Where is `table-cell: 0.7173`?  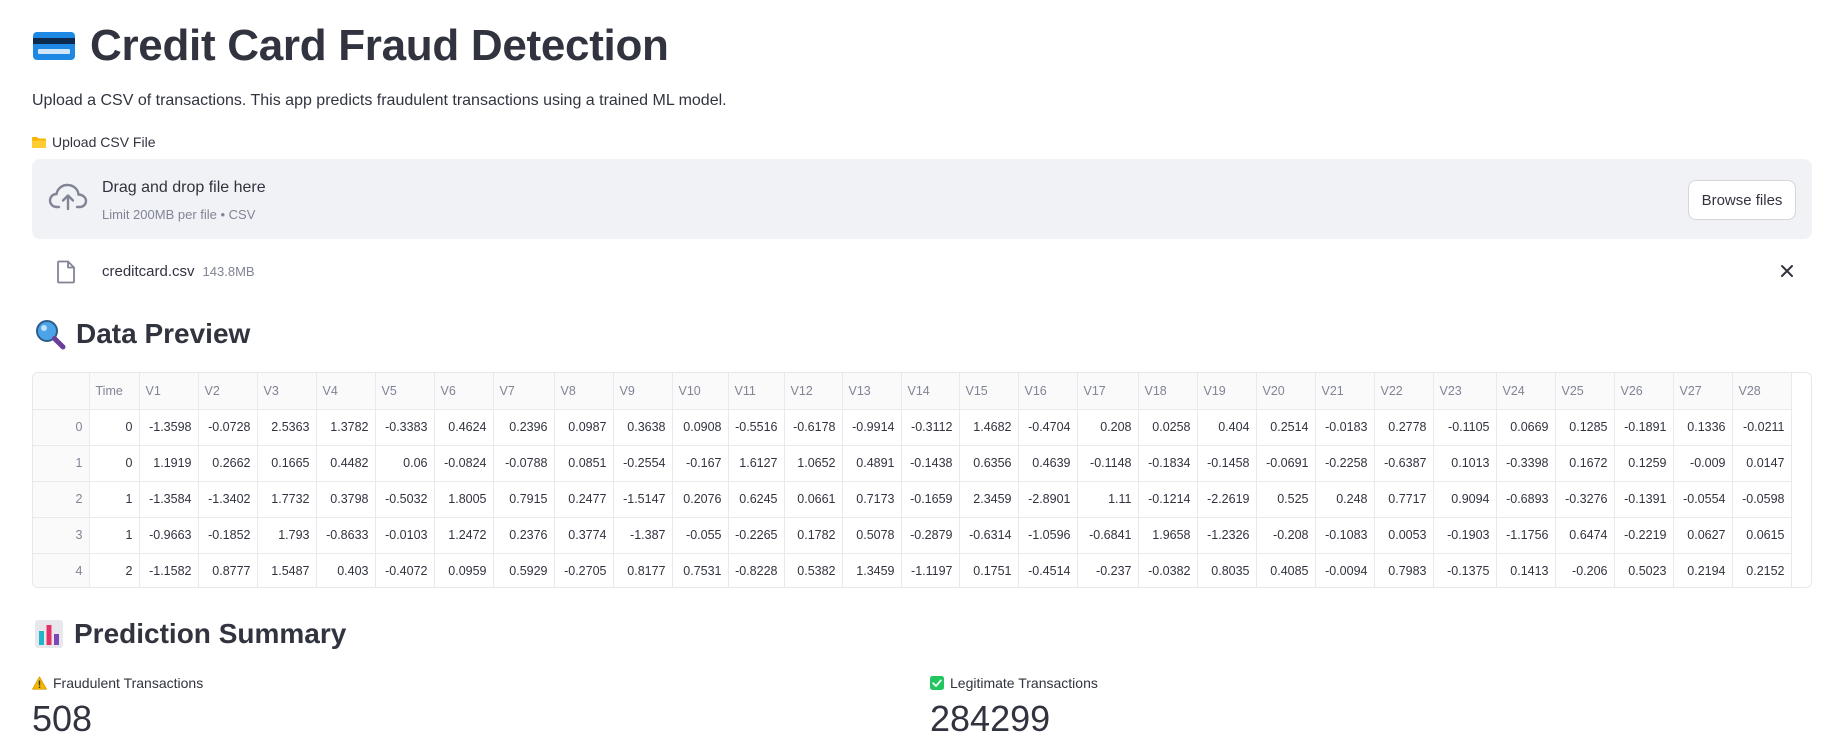
table-cell: 0.7173 is located at coordinates (872, 499).